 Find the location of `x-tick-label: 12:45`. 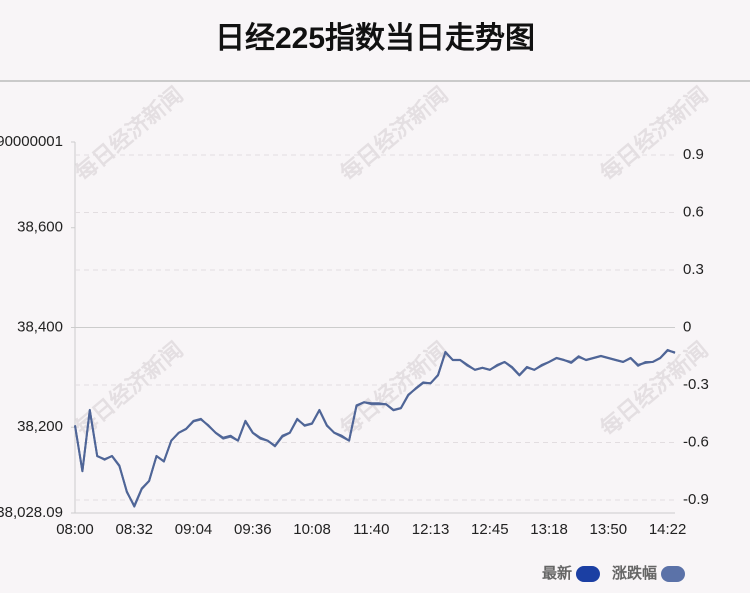

x-tick-label: 12:45 is located at coordinates (490, 529).